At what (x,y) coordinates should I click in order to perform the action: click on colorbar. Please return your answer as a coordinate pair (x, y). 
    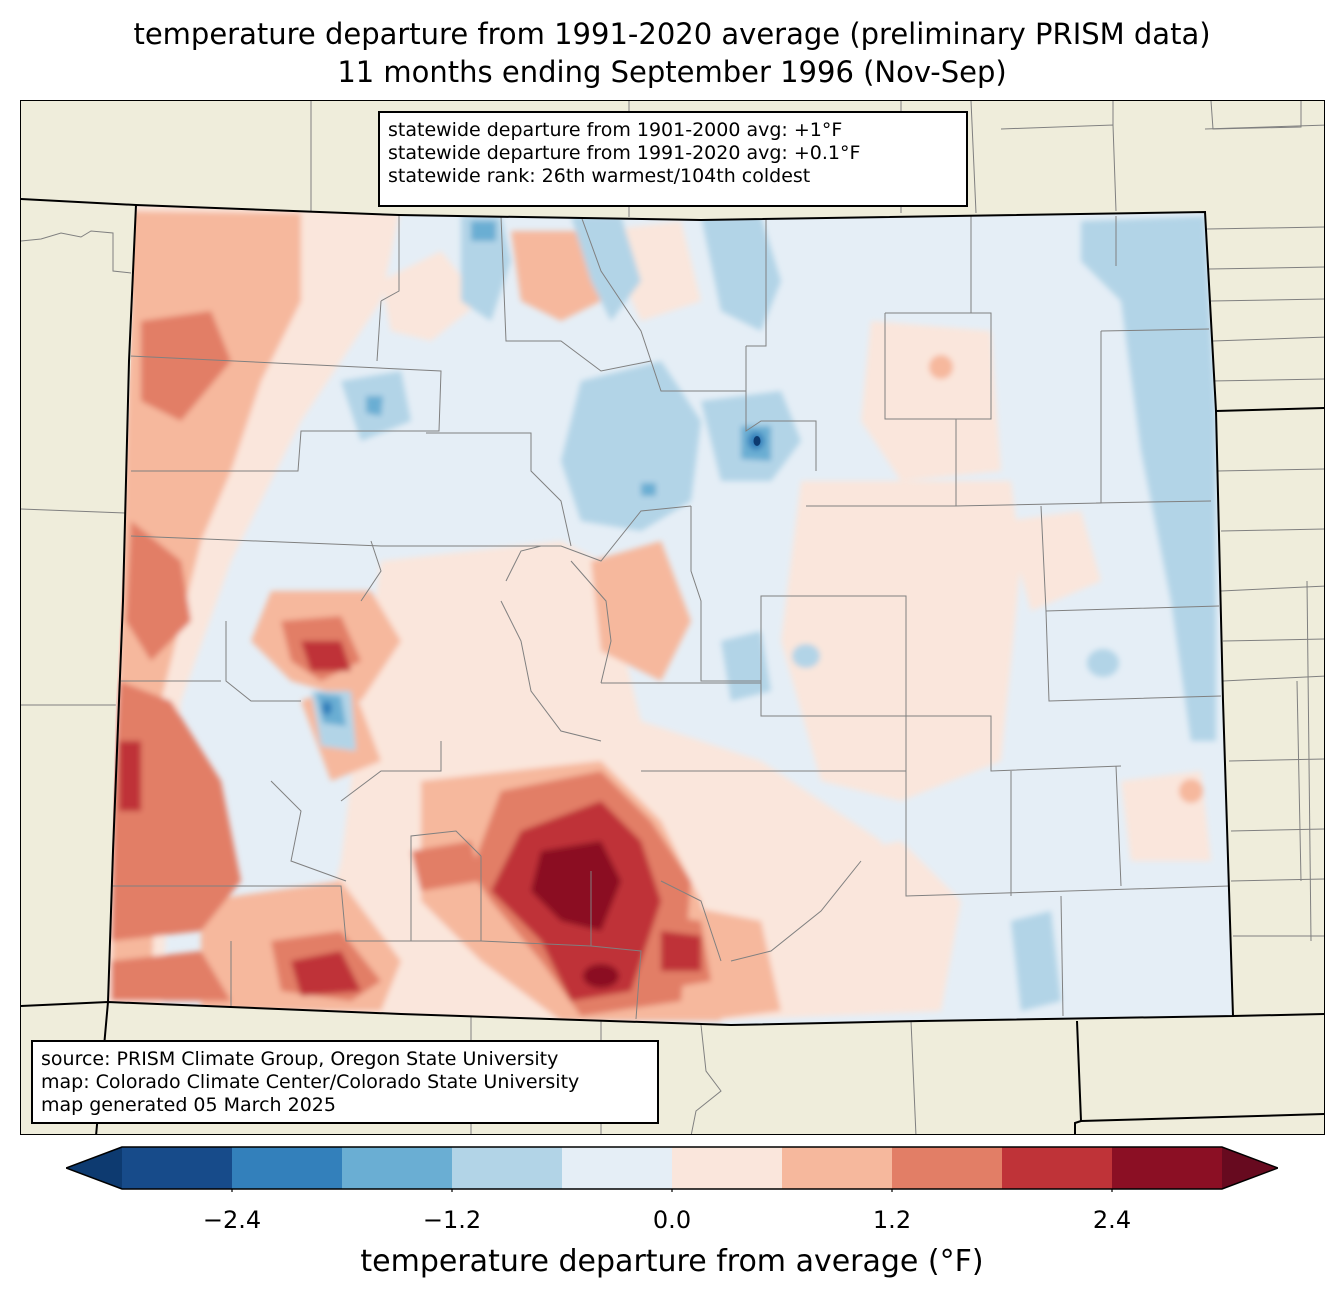
    Looking at the image, I should click on (672, 1169).